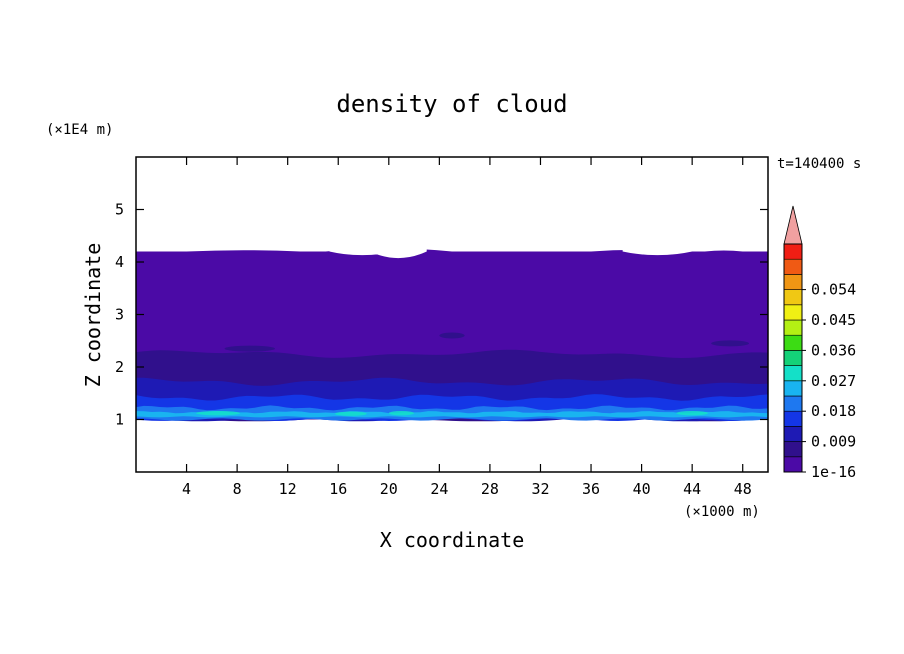 Image resolution: width=904 pixels, height=654 pixels. I want to click on x-tick-label: 8, so click(237, 489).